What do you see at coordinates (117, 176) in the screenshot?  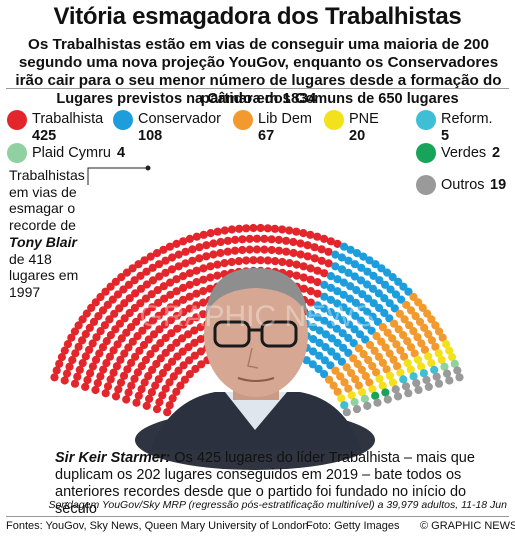 I see `annotation-leader-line` at bounding box center [117, 176].